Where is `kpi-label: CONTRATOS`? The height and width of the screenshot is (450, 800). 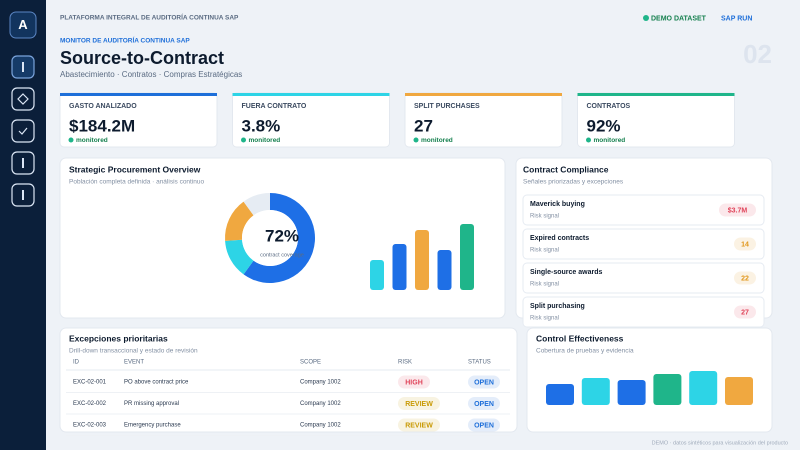 kpi-label: CONTRATOS is located at coordinates (609, 106).